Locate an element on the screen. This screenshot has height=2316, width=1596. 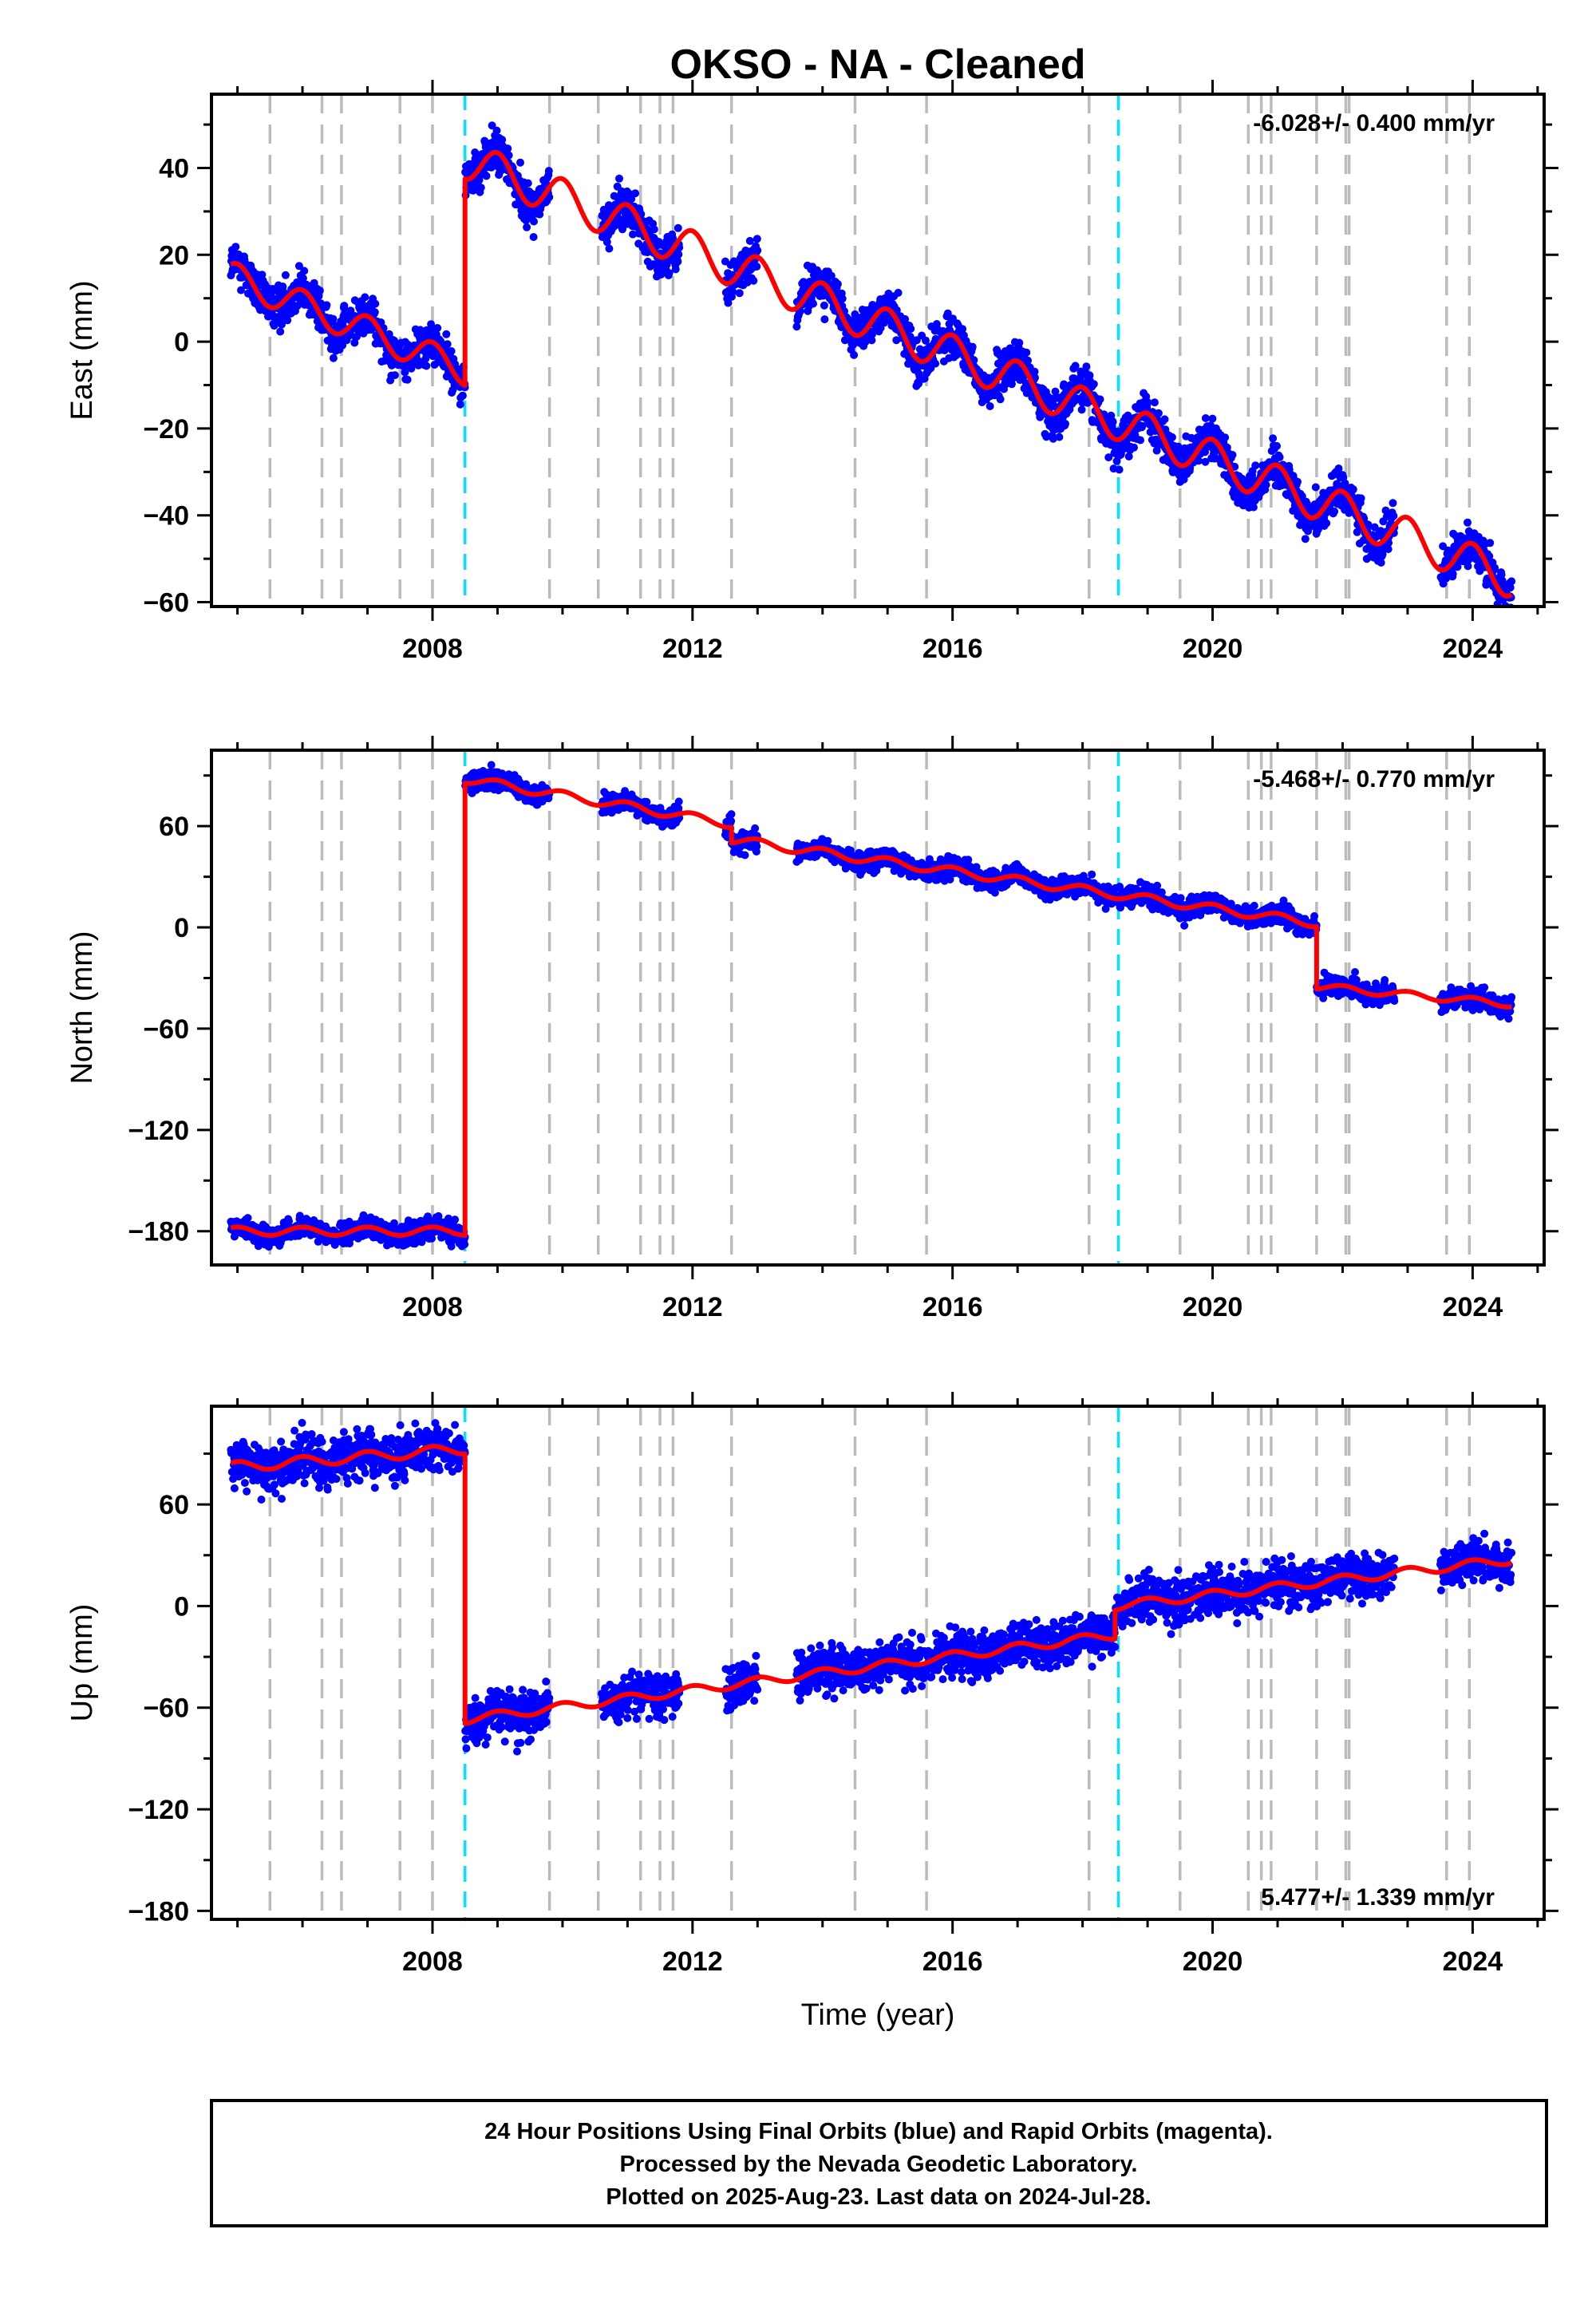
x-tick-label: 2024 is located at coordinates (1473, 649).